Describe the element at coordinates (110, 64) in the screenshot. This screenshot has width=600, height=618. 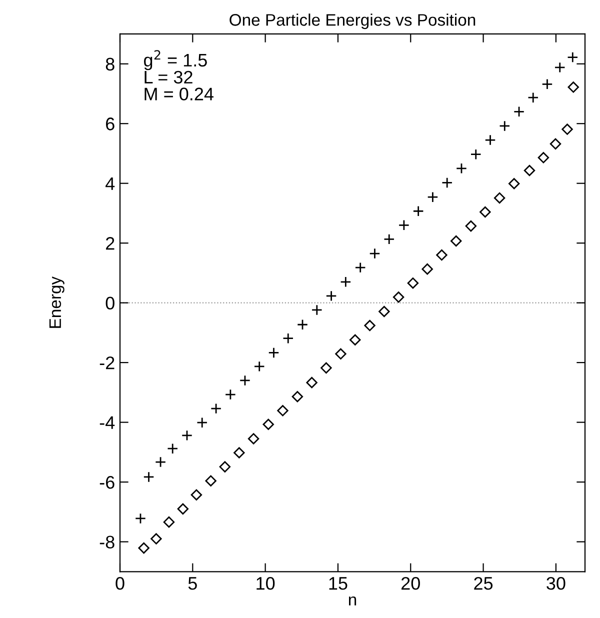
I see `y-tick-label: 8` at that location.